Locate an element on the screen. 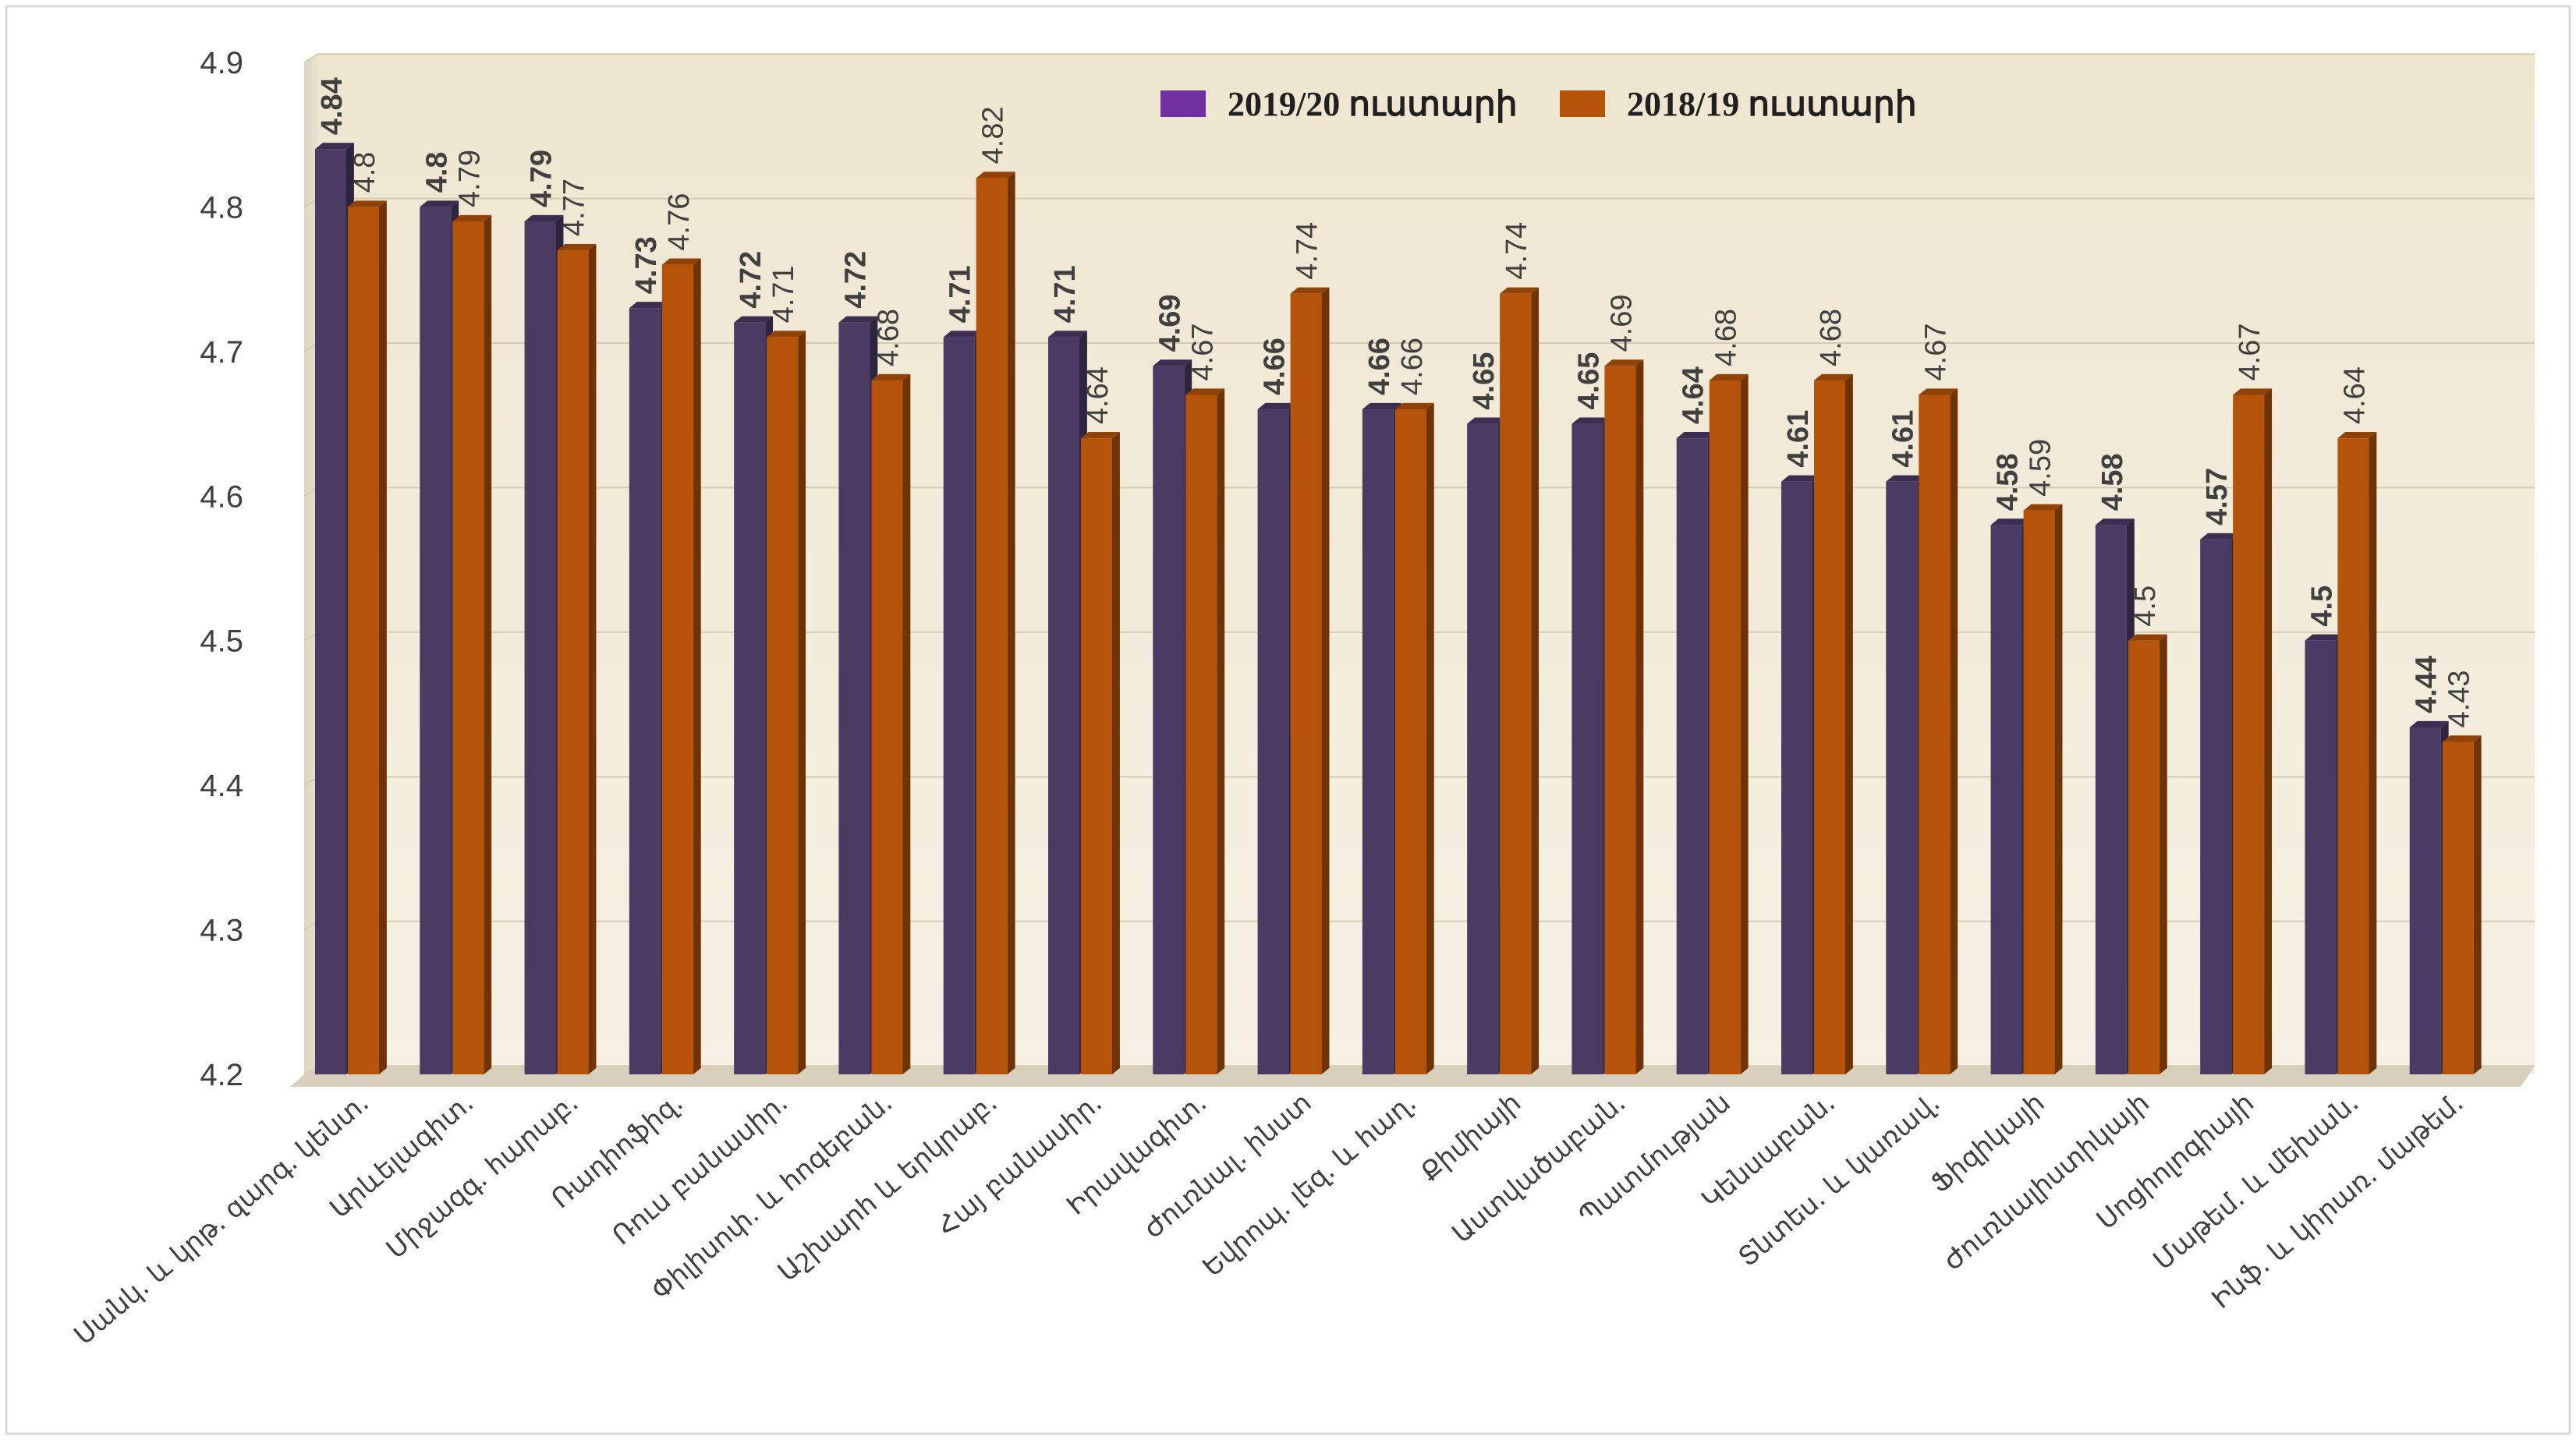 This screenshot has height=1440, width=2576. legend-label: 2019/20 ուստարի is located at coordinates (1373, 104).